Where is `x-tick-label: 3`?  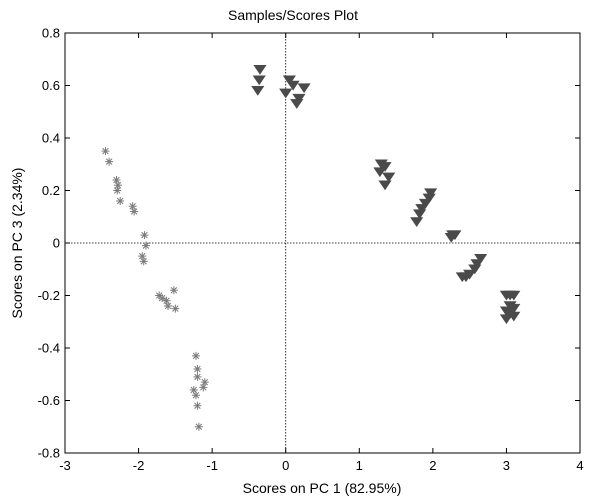
x-tick-label: 3 is located at coordinates (506, 465).